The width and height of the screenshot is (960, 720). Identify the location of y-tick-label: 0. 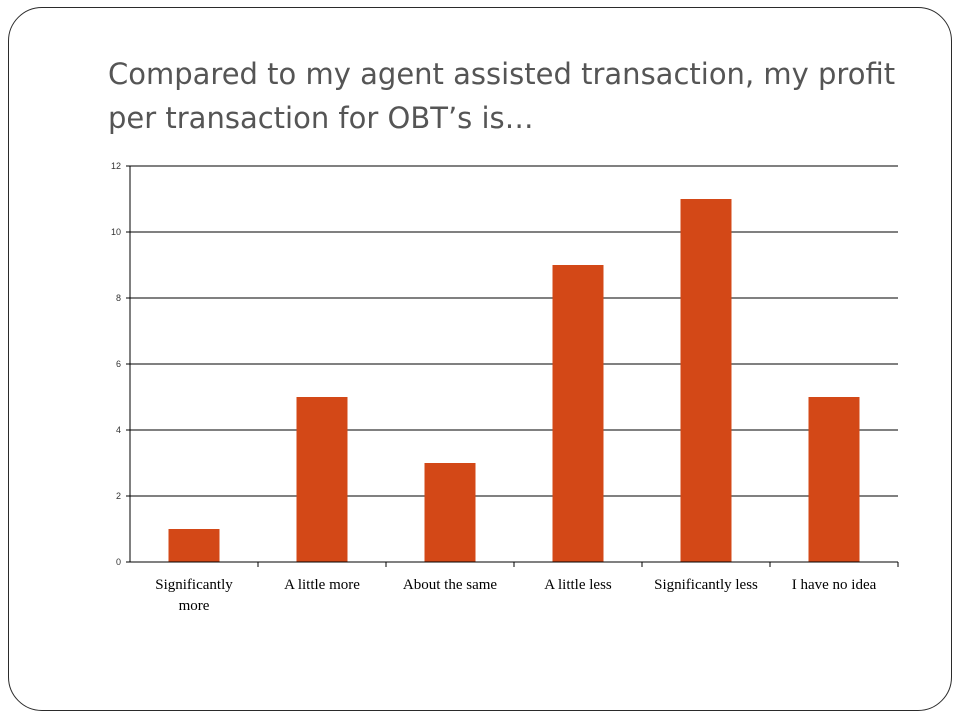
(118, 562).